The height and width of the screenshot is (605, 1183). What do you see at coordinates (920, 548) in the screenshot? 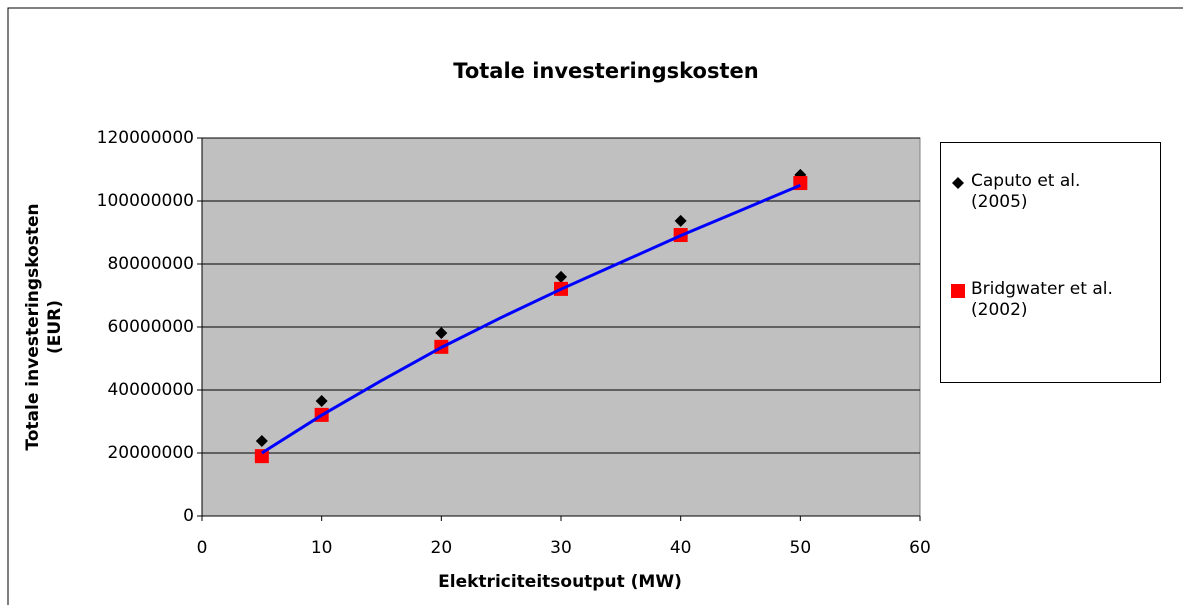
I see `x-tick-label: 60` at bounding box center [920, 548].